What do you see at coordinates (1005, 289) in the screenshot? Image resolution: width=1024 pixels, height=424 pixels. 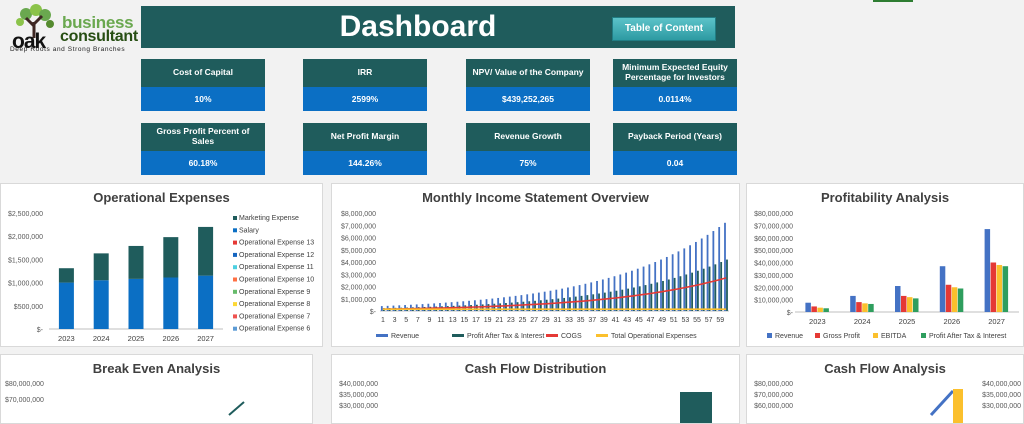 I see `profit-bar-profit-after-tax-interest` at bounding box center [1005, 289].